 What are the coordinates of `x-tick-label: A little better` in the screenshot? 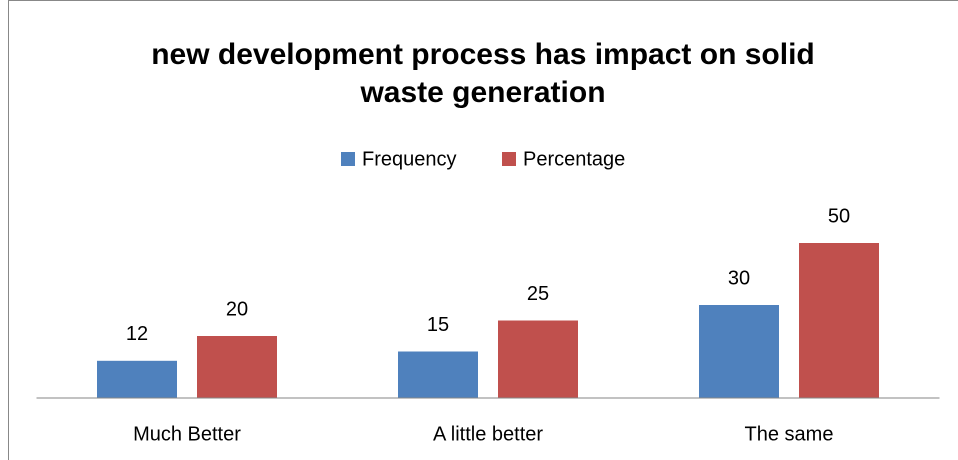 It's located at (488, 434).